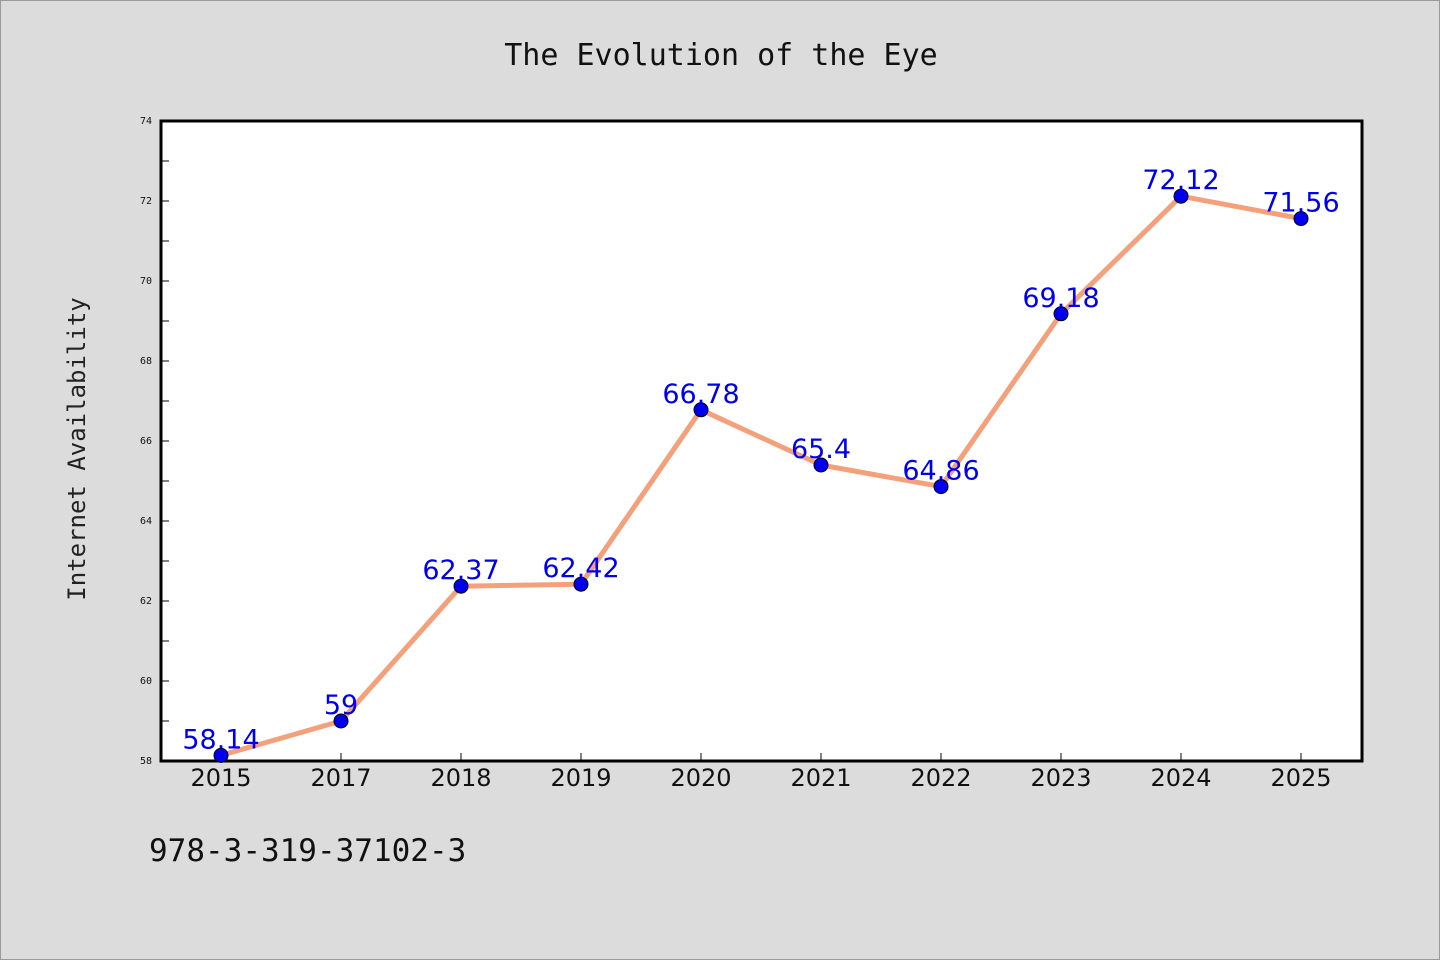 The image size is (1440, 960). I want to click on data-label: 62.37, so click(460, 570).